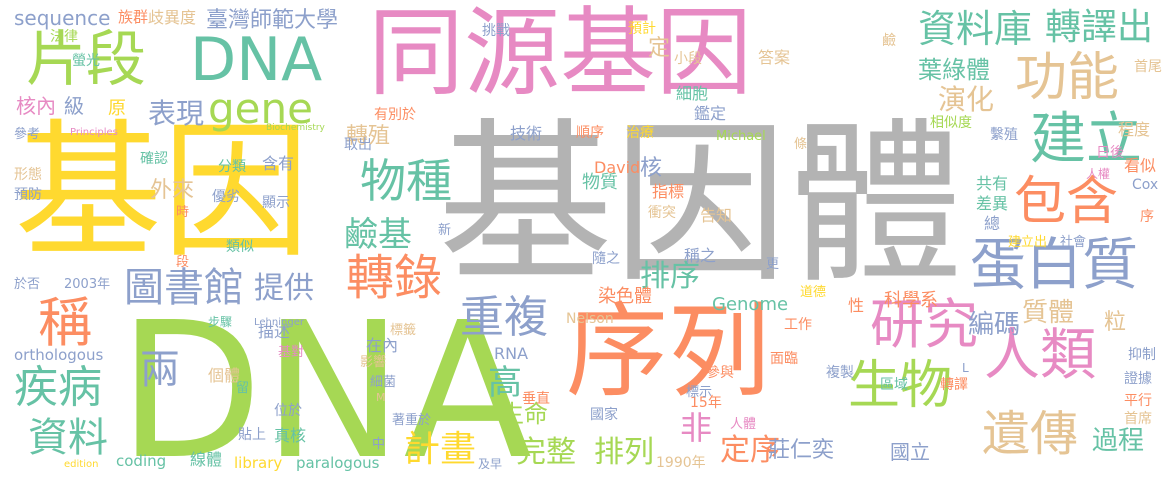  What do you see at coordinates (1067, 78) in the screenshot?
I see `word: 功能` at bounding box center [1067, 78].